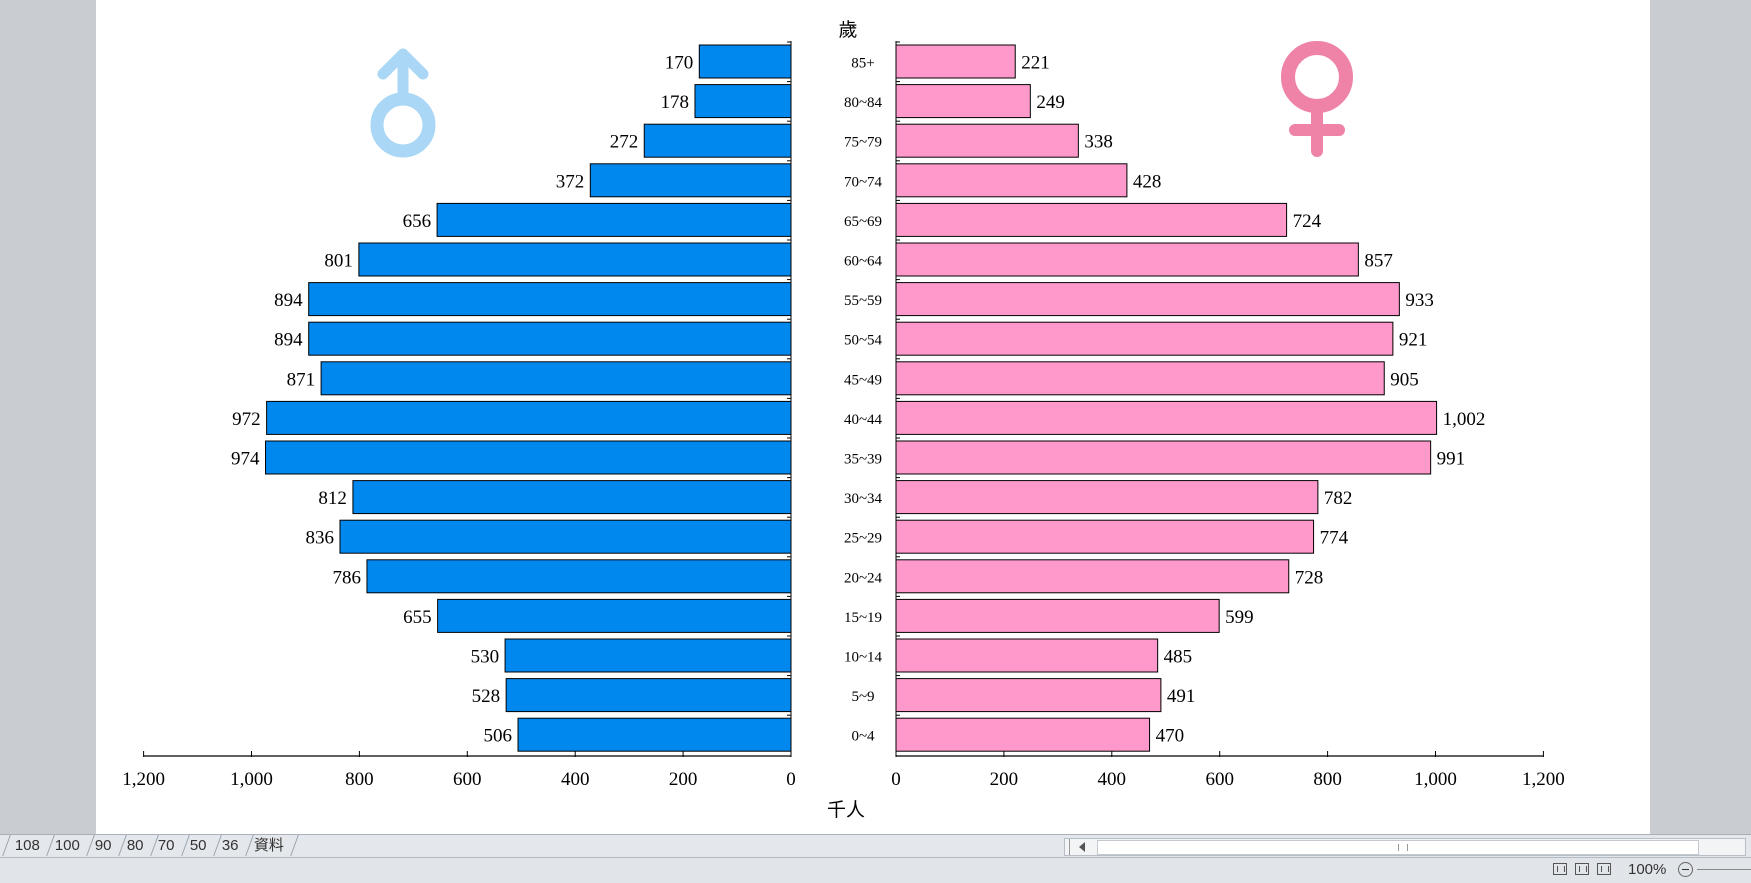 Image resolution: width=1751 pixels, height=883 pixels. What do you see at coordinates (863, 658) in the screenshot?
I see `age-group-label: 10~14` at bounding box center [863, 658].